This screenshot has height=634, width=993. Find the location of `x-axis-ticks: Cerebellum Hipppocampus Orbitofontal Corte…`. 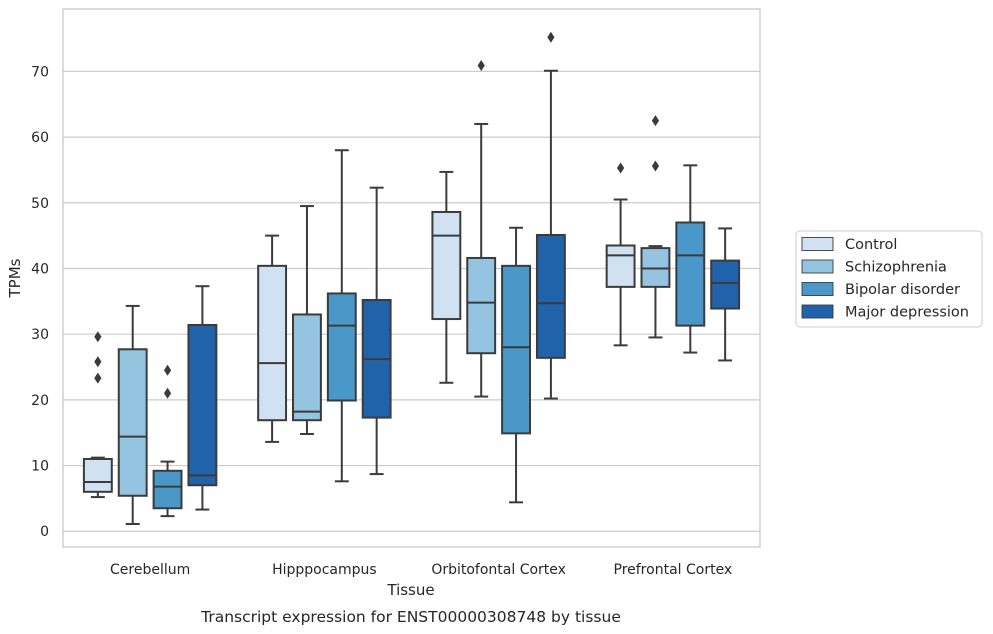

x-axis-ticks: Cerebellum Hipppocampus Orbitofontal Corte… is located at coordinates (421, 570).